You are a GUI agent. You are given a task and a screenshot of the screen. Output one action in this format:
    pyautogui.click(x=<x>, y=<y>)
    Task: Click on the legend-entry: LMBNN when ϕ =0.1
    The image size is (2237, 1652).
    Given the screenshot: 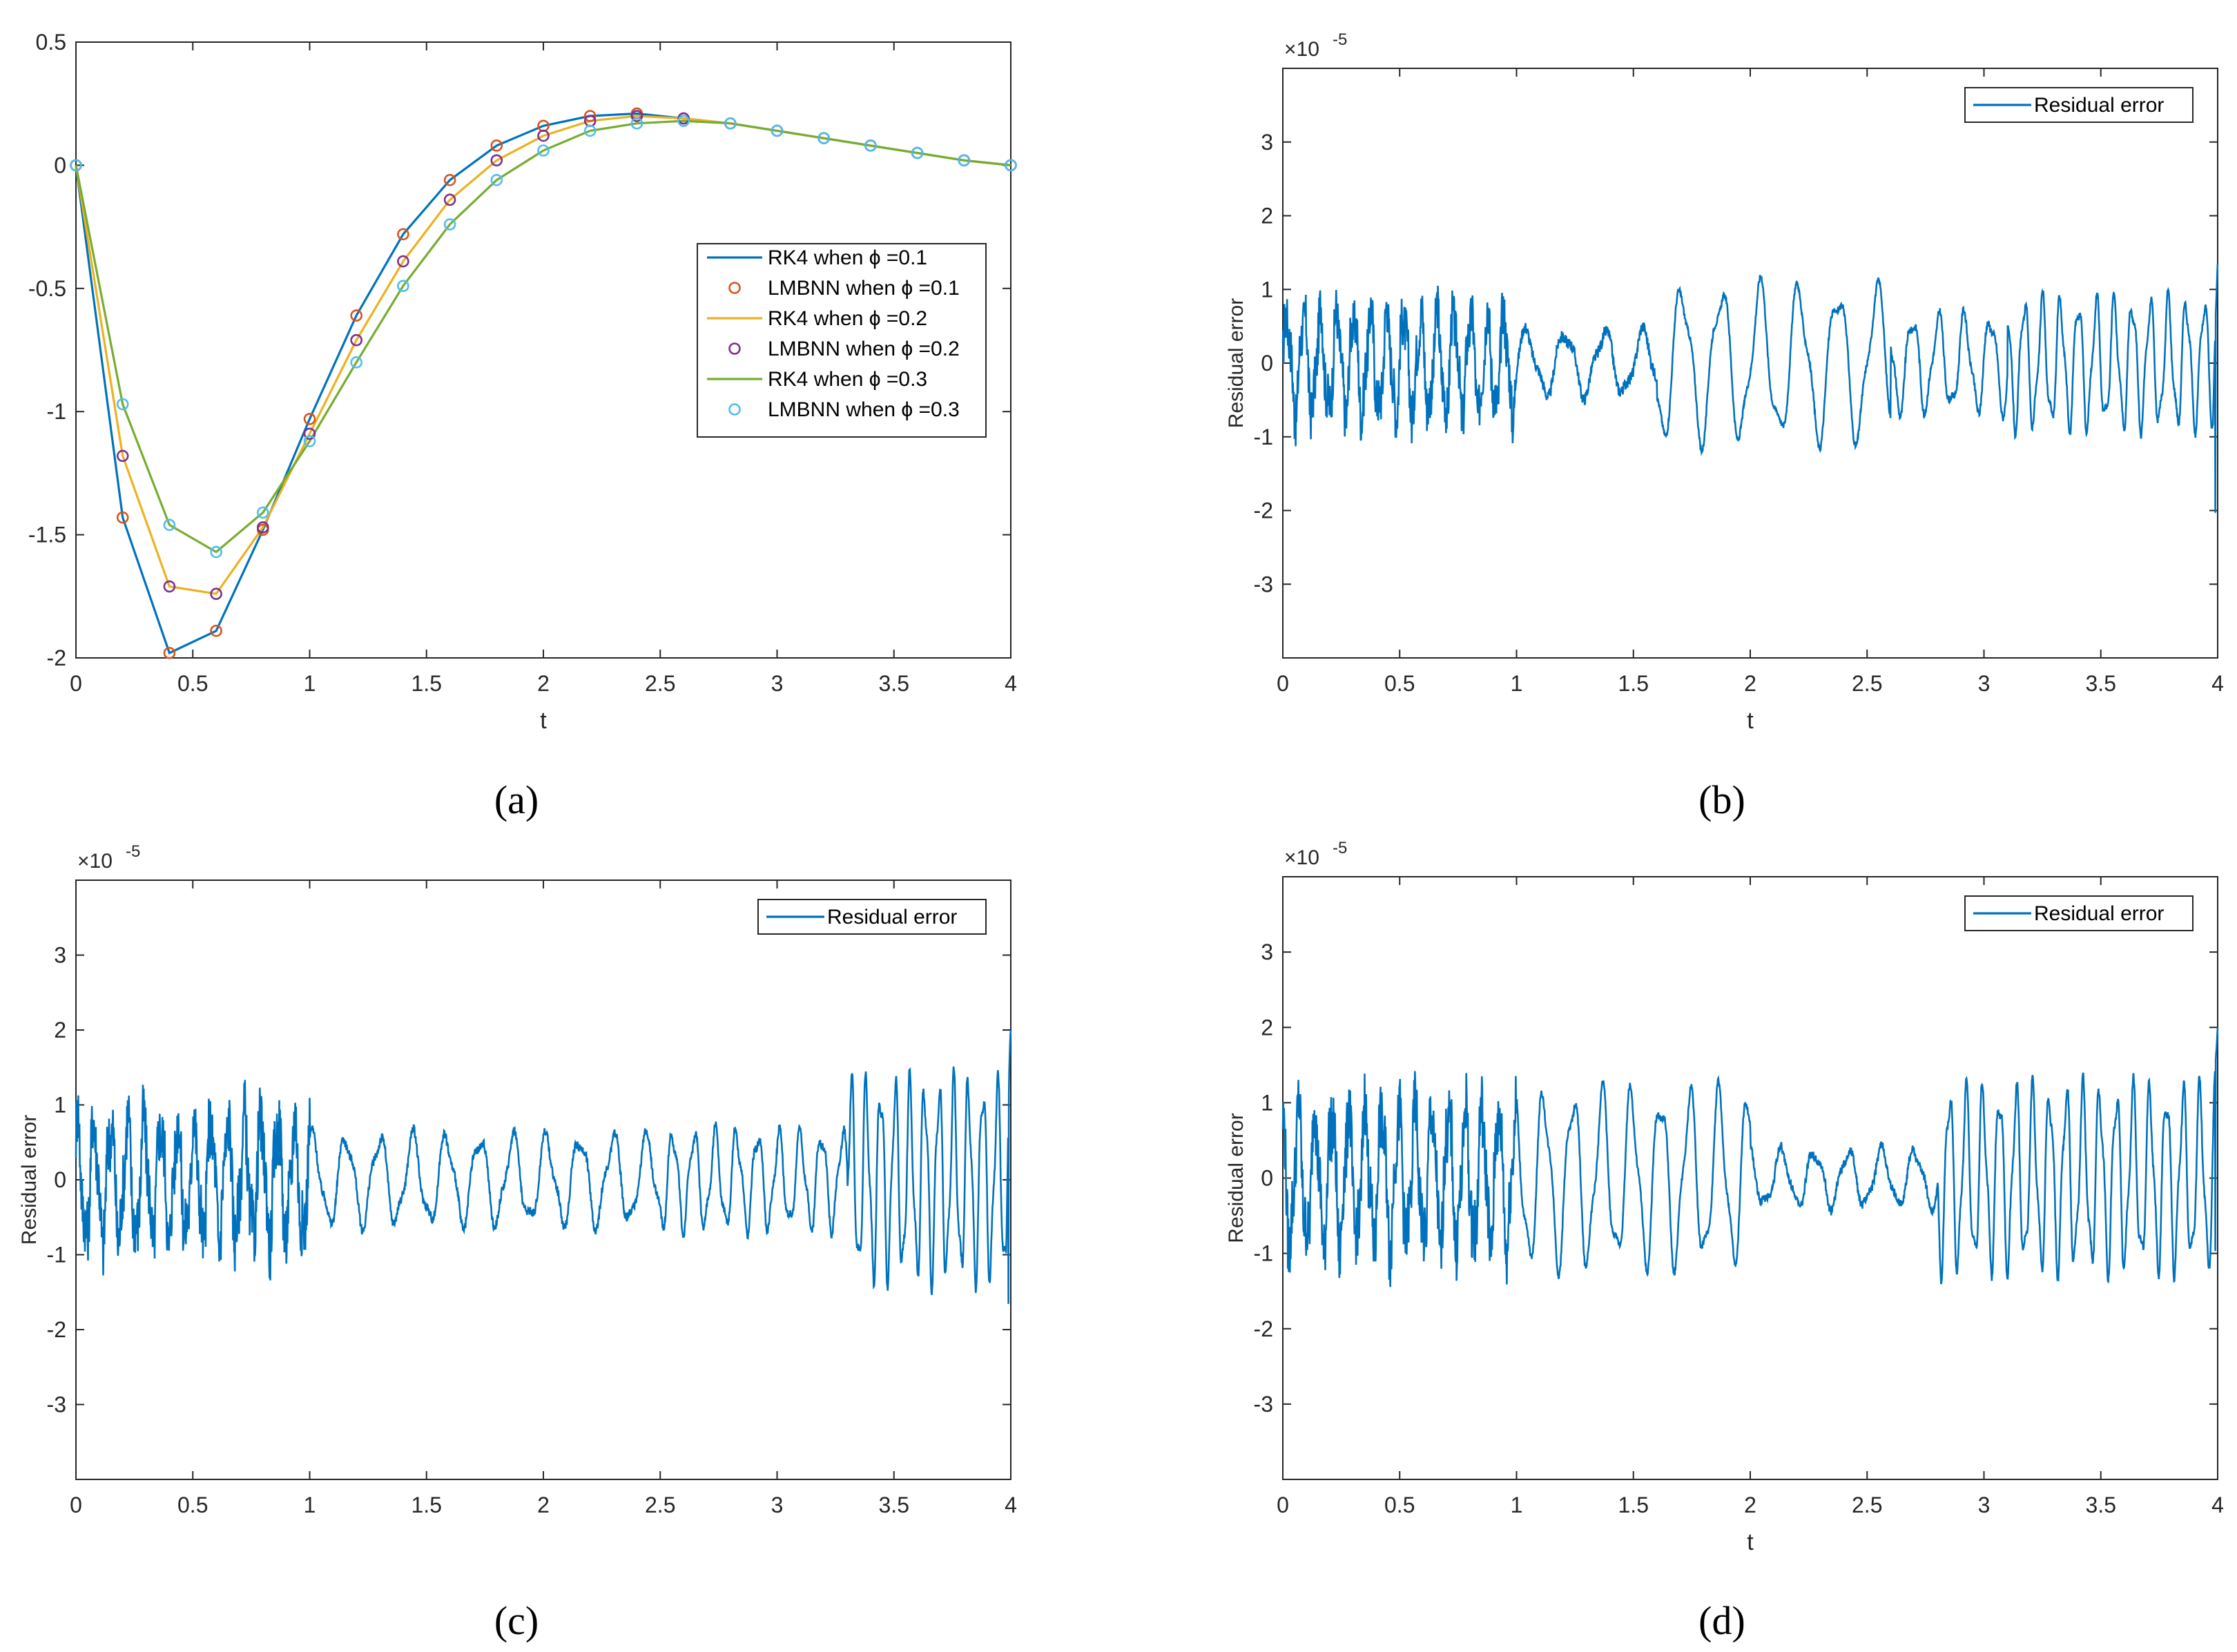 What is the action you would take?
    pyautogui.click(x=864, y=288)
    